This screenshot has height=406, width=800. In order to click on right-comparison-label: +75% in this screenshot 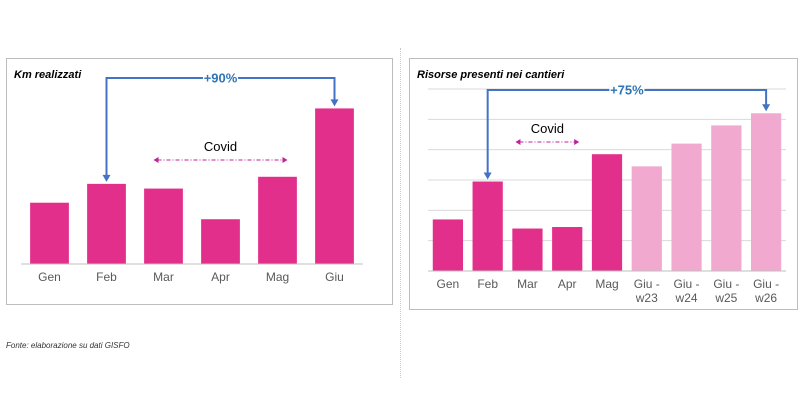, I will do `click(627, 90)`.